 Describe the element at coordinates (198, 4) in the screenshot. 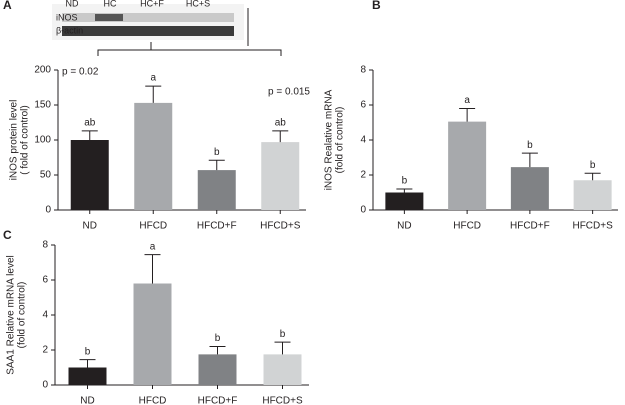

I see `blot-lane-label: HC+S` at that location.